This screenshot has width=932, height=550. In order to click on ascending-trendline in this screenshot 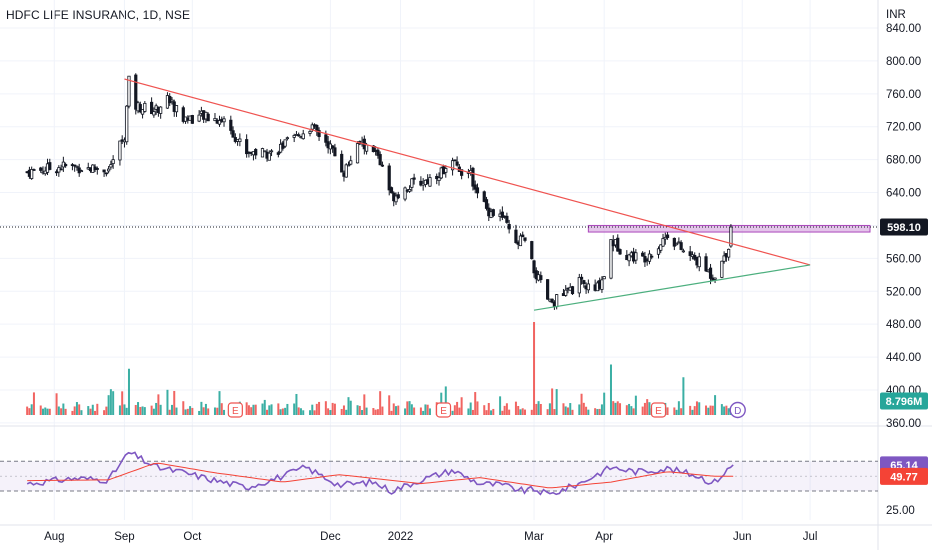, I will do `click(672, 287)`.